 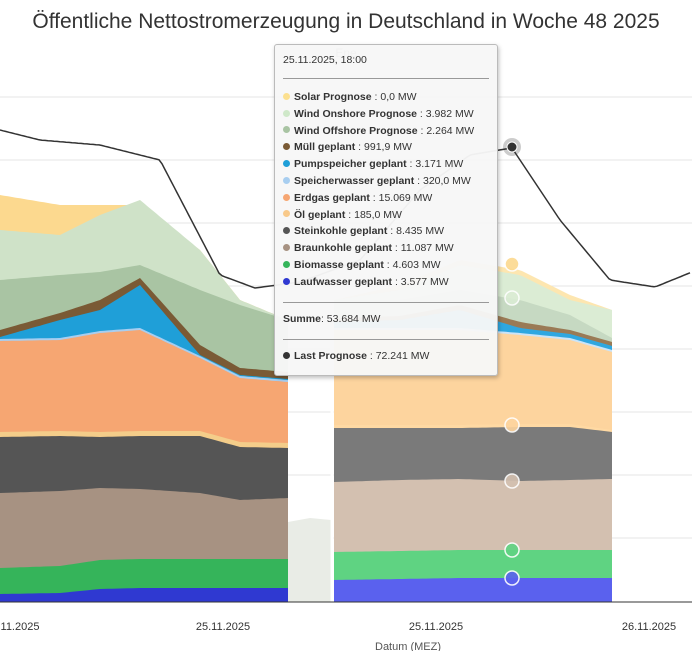 What do you see at coordinates (320, 214) in the screenshot?
I see `tooltip-row-label: Öl geplant` at bounding box center [320, 214].